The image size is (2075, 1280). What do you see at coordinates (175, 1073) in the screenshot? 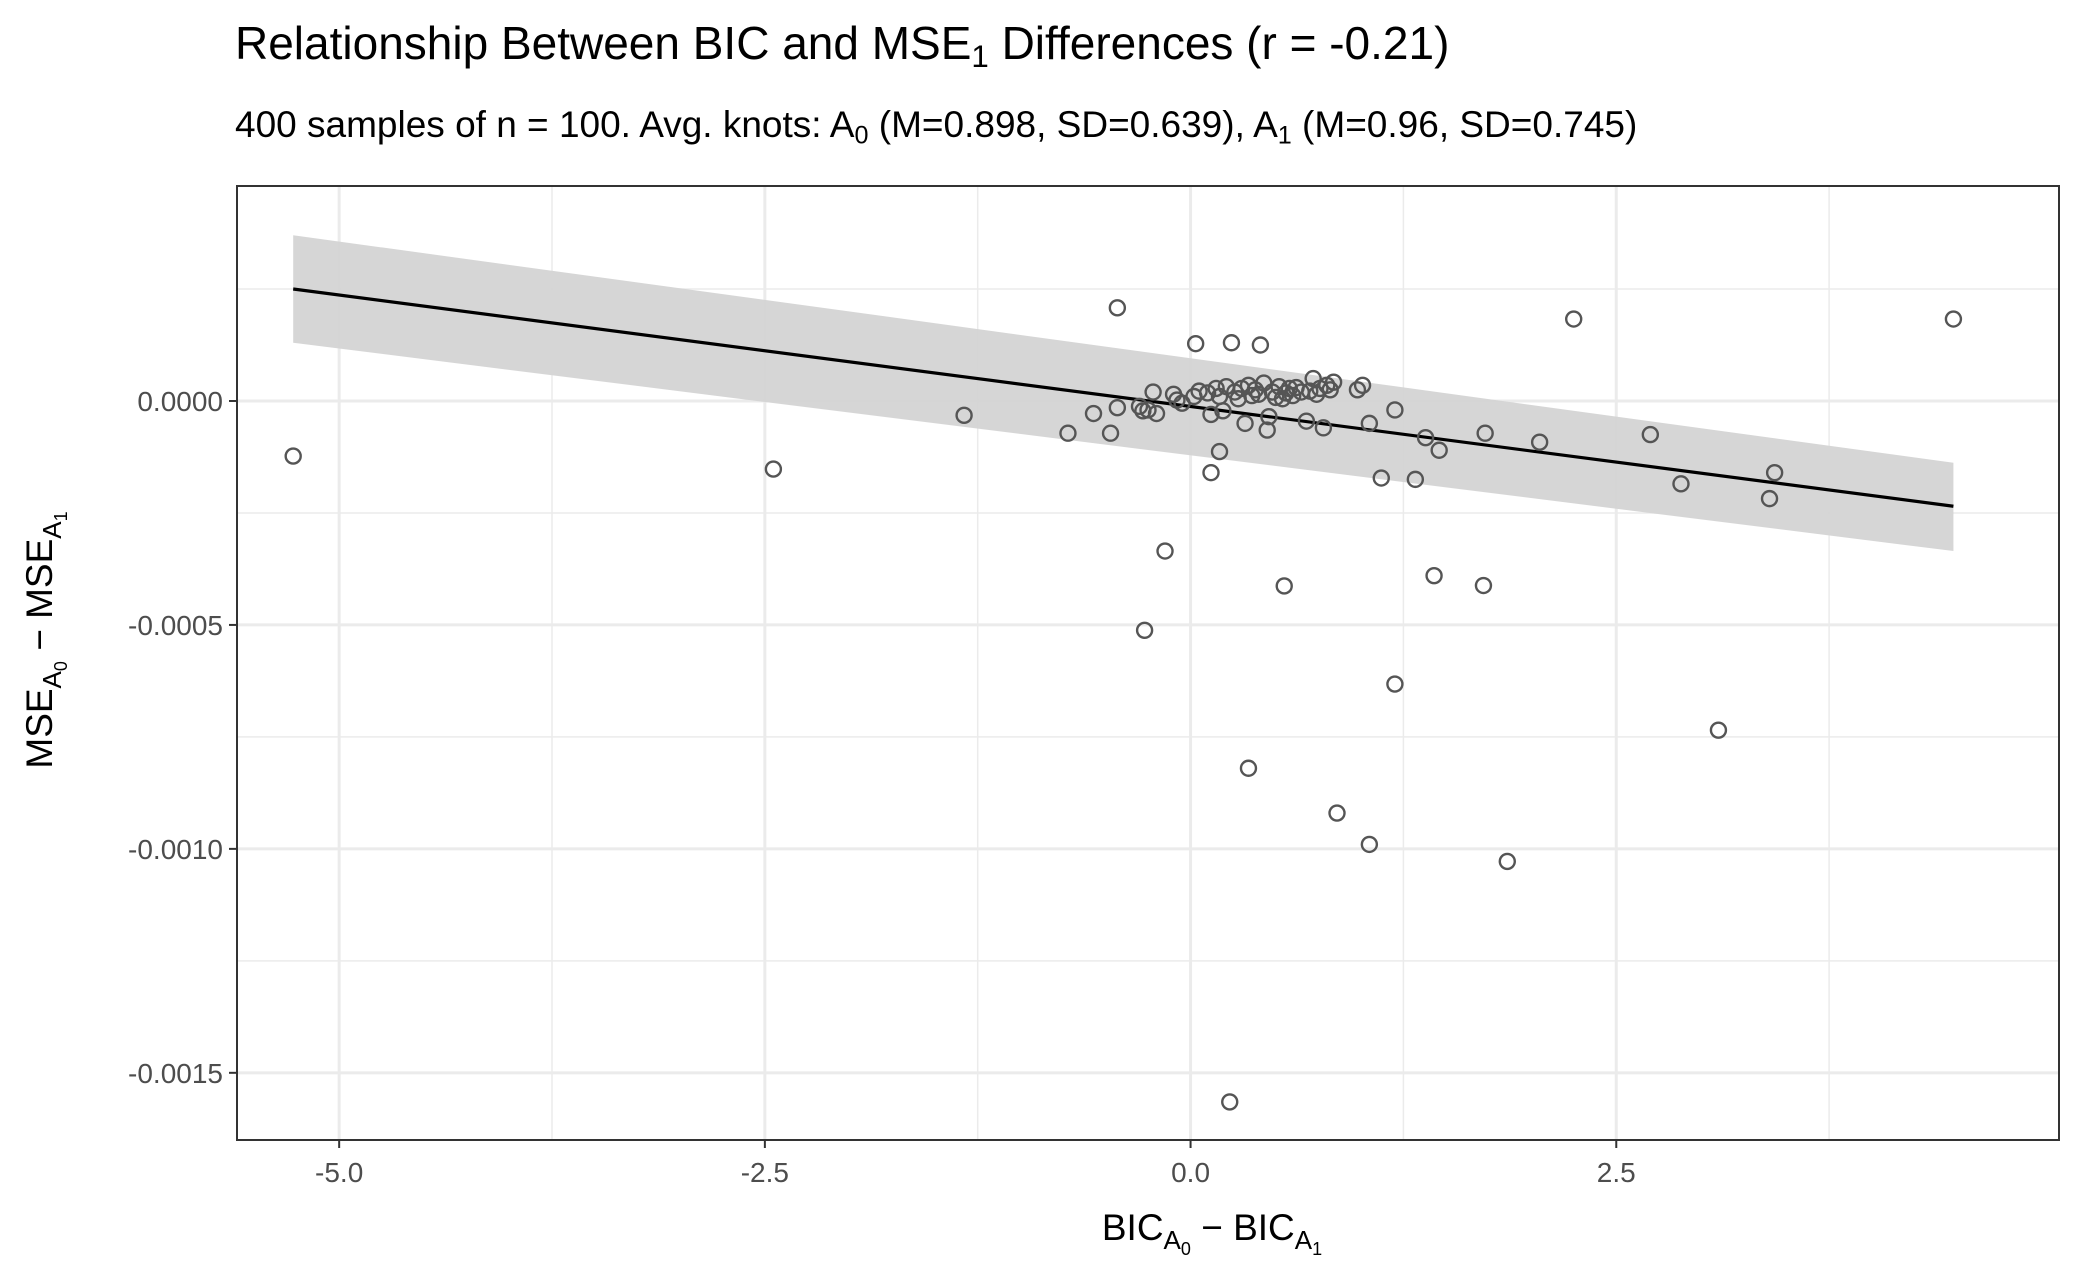
I see `y-tick-label: -0.0015` at bounding box center [175, 1073].